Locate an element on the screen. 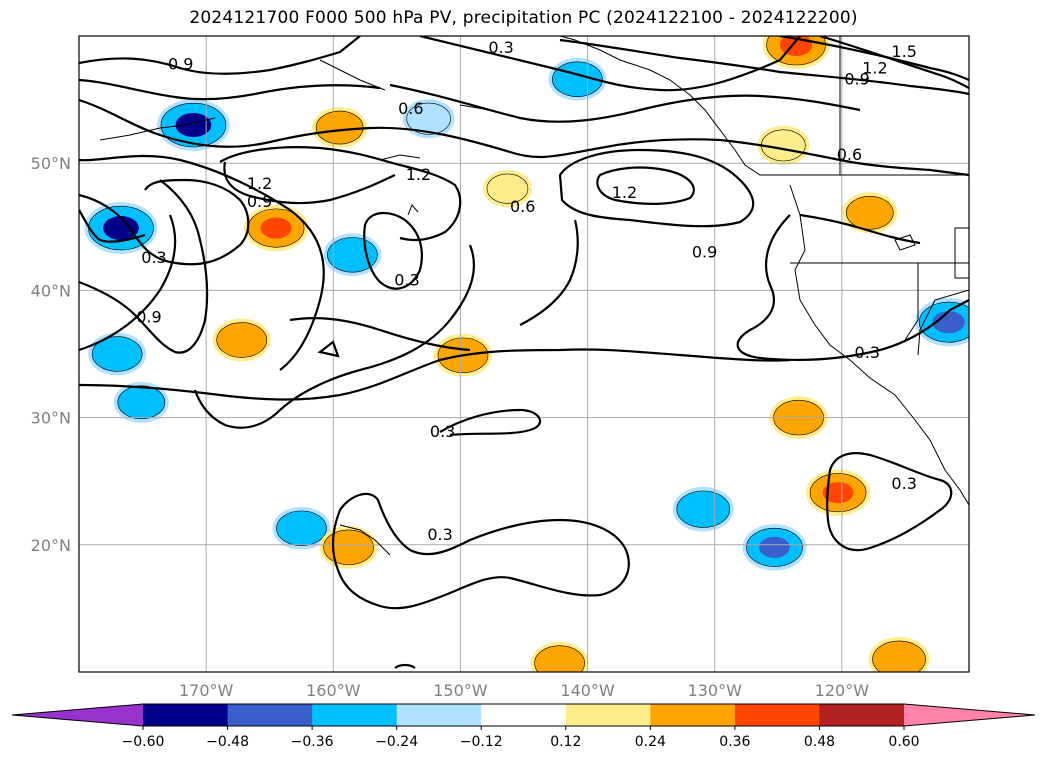  lon-tick-label: 160°W is located at coordinates (333, 690).